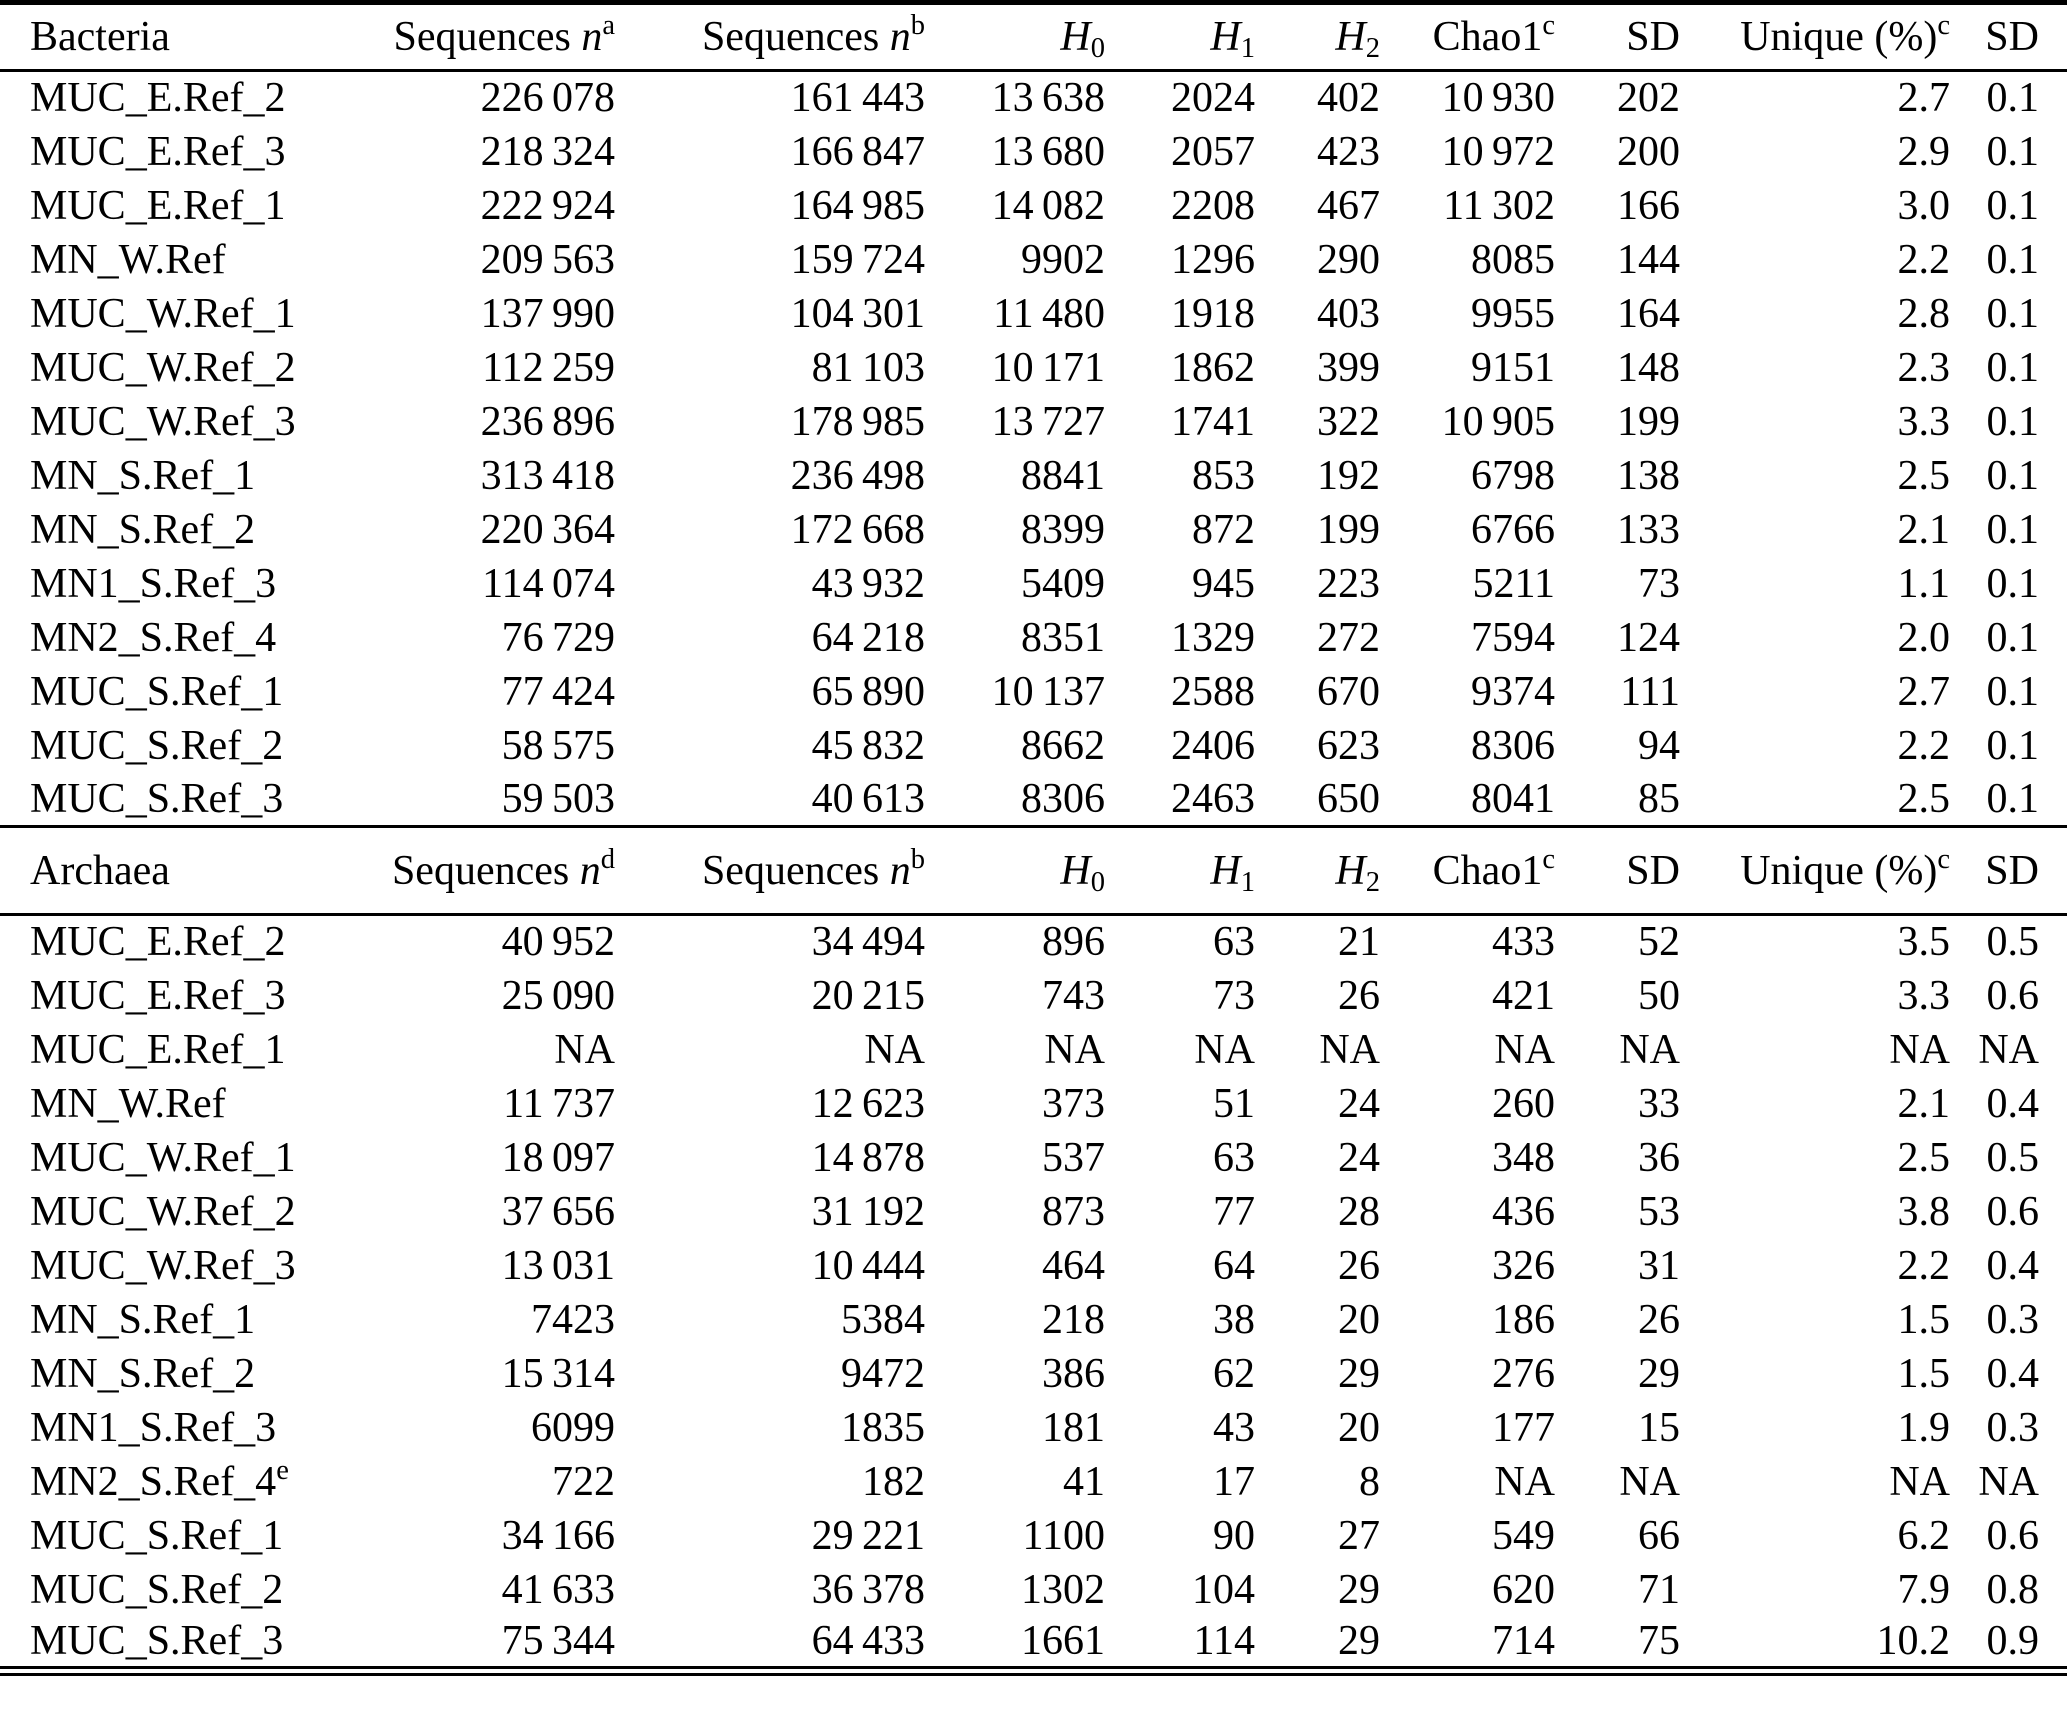 The height and width of the screenshot is (1709, 2067). Describe the element at coordinates (573, 1319) in the screenshot. I see `value-cell: 7423` at that location.